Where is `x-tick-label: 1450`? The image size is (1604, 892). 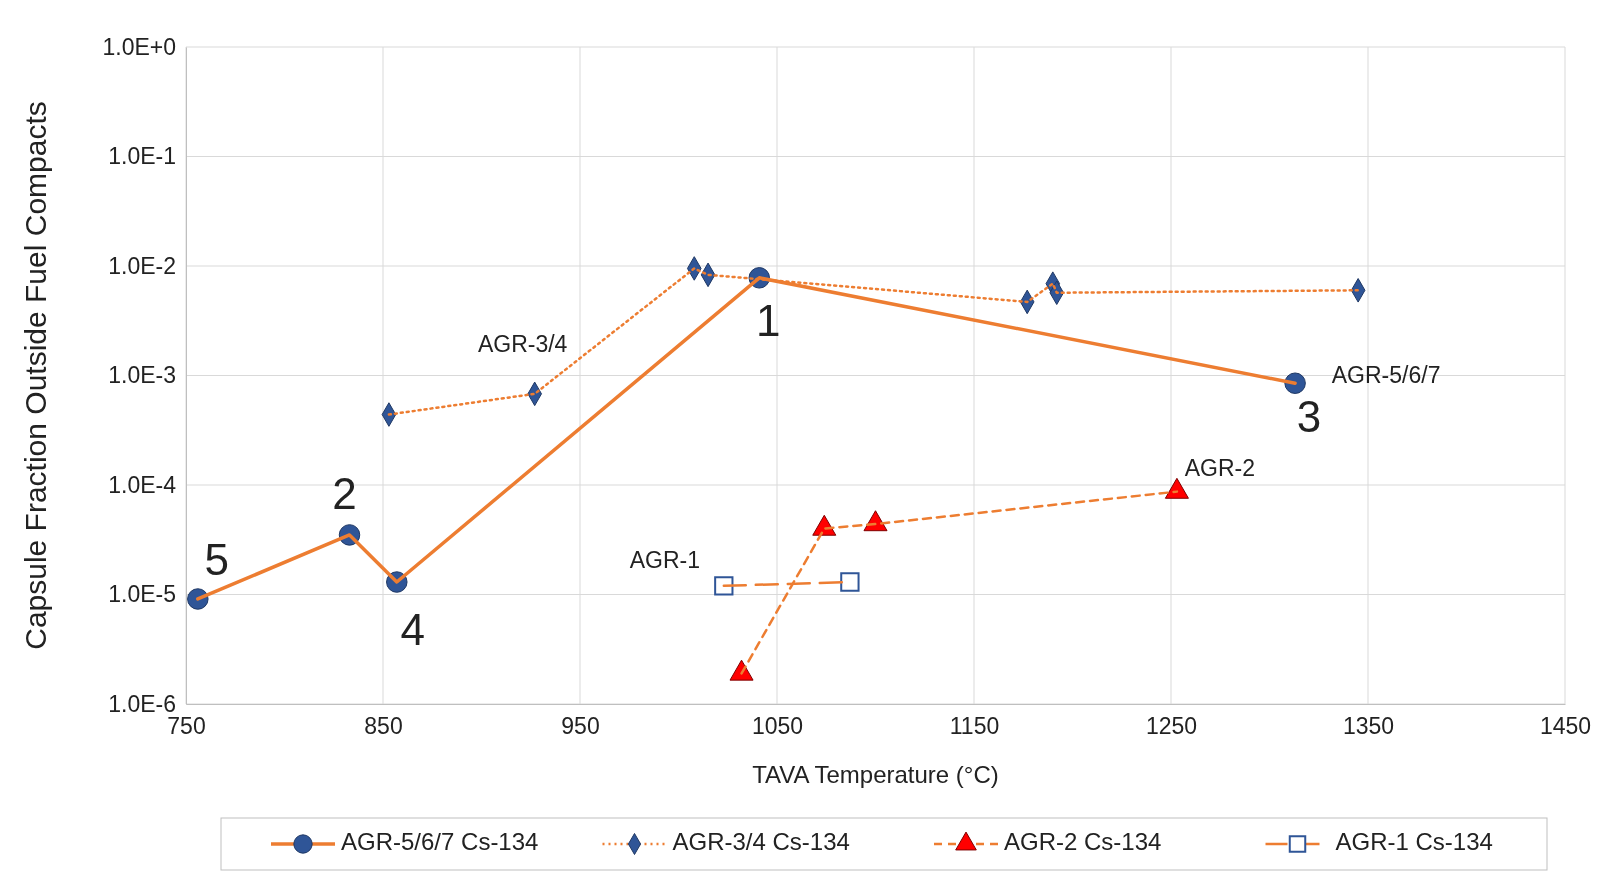
x-tick-label: 1450 is located at coordinates (1565, 726).